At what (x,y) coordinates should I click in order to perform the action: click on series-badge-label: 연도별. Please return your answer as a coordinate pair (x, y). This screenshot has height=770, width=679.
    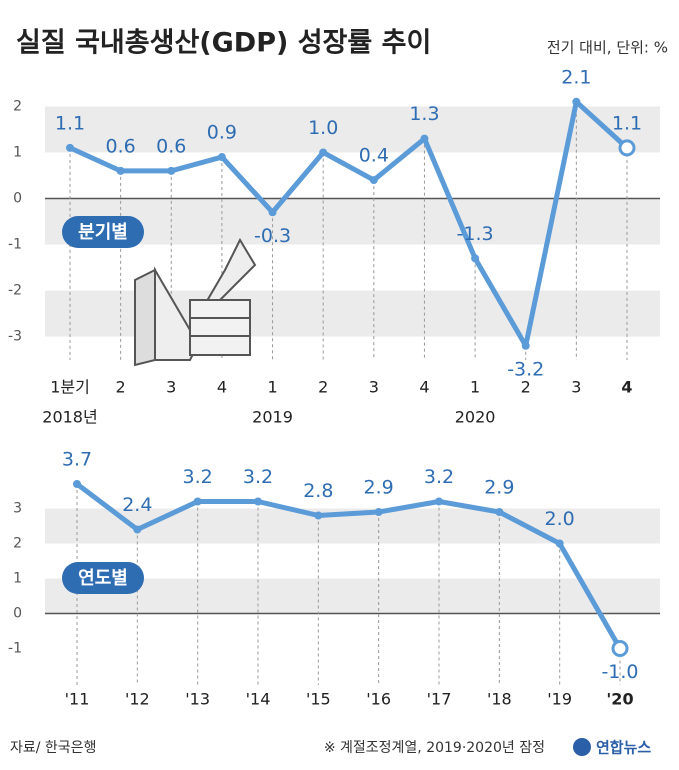
    Looking at the image, I should click on (103, 578).